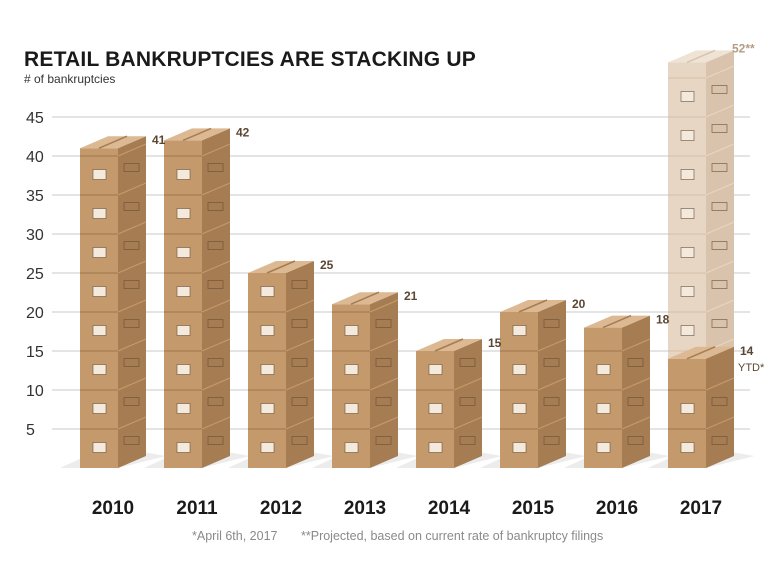 The width and height of the screenshot is (778, 564). What do you see at coordinates (99, 308) in the screenshot?
I see `stack-front-face` at bounding box center [99, 308].